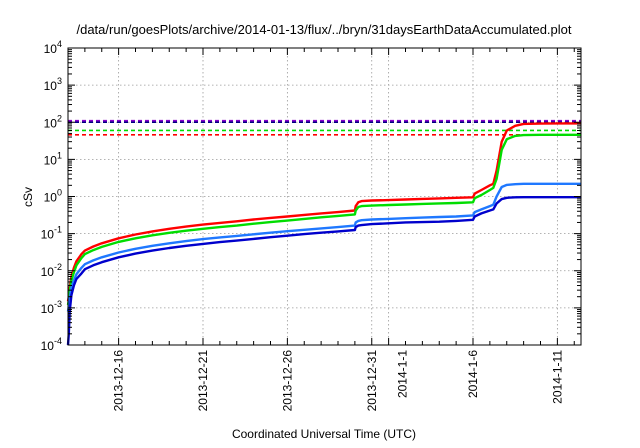  What do you see at coordinates (403, 374) in the screenshot?
I see `x-tick-label: 2014-1-1` at bounding box center [403, 374].